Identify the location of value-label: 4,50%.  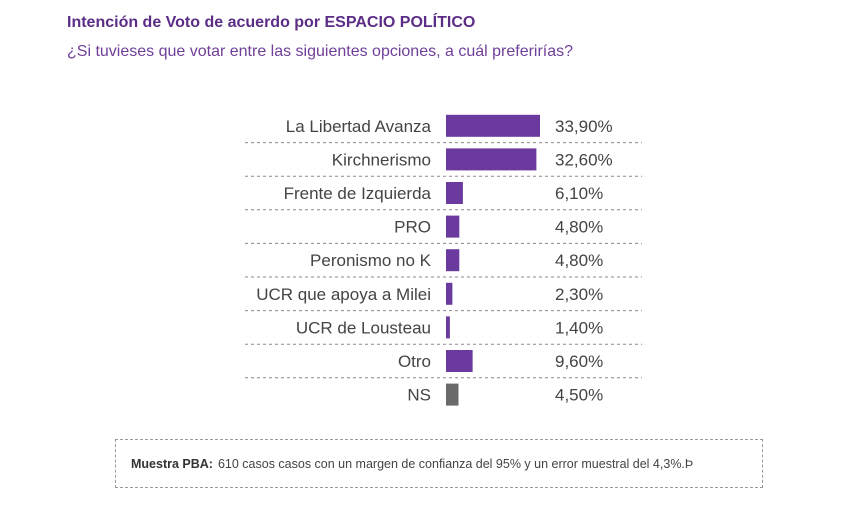
(579, 395).